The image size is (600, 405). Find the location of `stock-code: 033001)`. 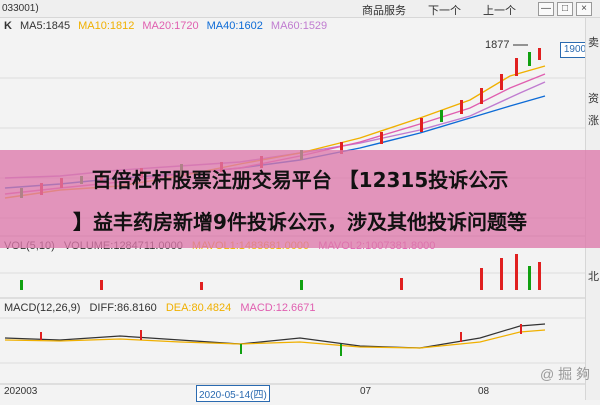

stock-code: 033001) is located at coordinates (20, 8).